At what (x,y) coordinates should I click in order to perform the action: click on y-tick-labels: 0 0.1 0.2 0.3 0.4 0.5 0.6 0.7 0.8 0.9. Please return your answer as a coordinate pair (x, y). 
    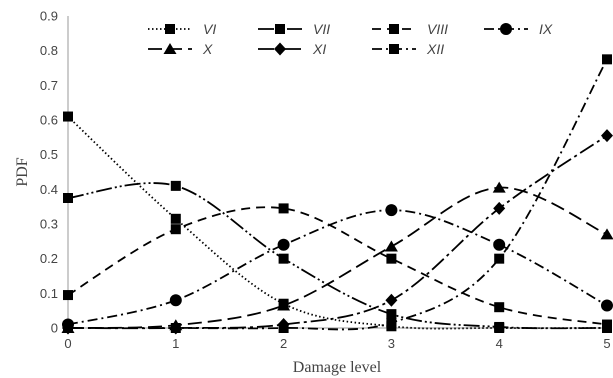
    Looking at the image, I should click on (49, 172).